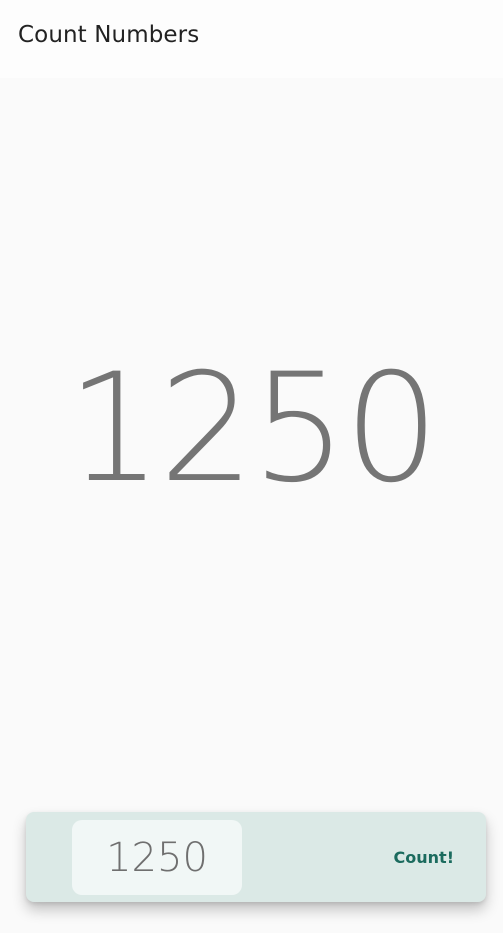 This screenshot has width=503, height=933. What do you see at coordinates (253, 429) in the screenshot?
I see `count-display: 1250` at bounding box center [253, 429].